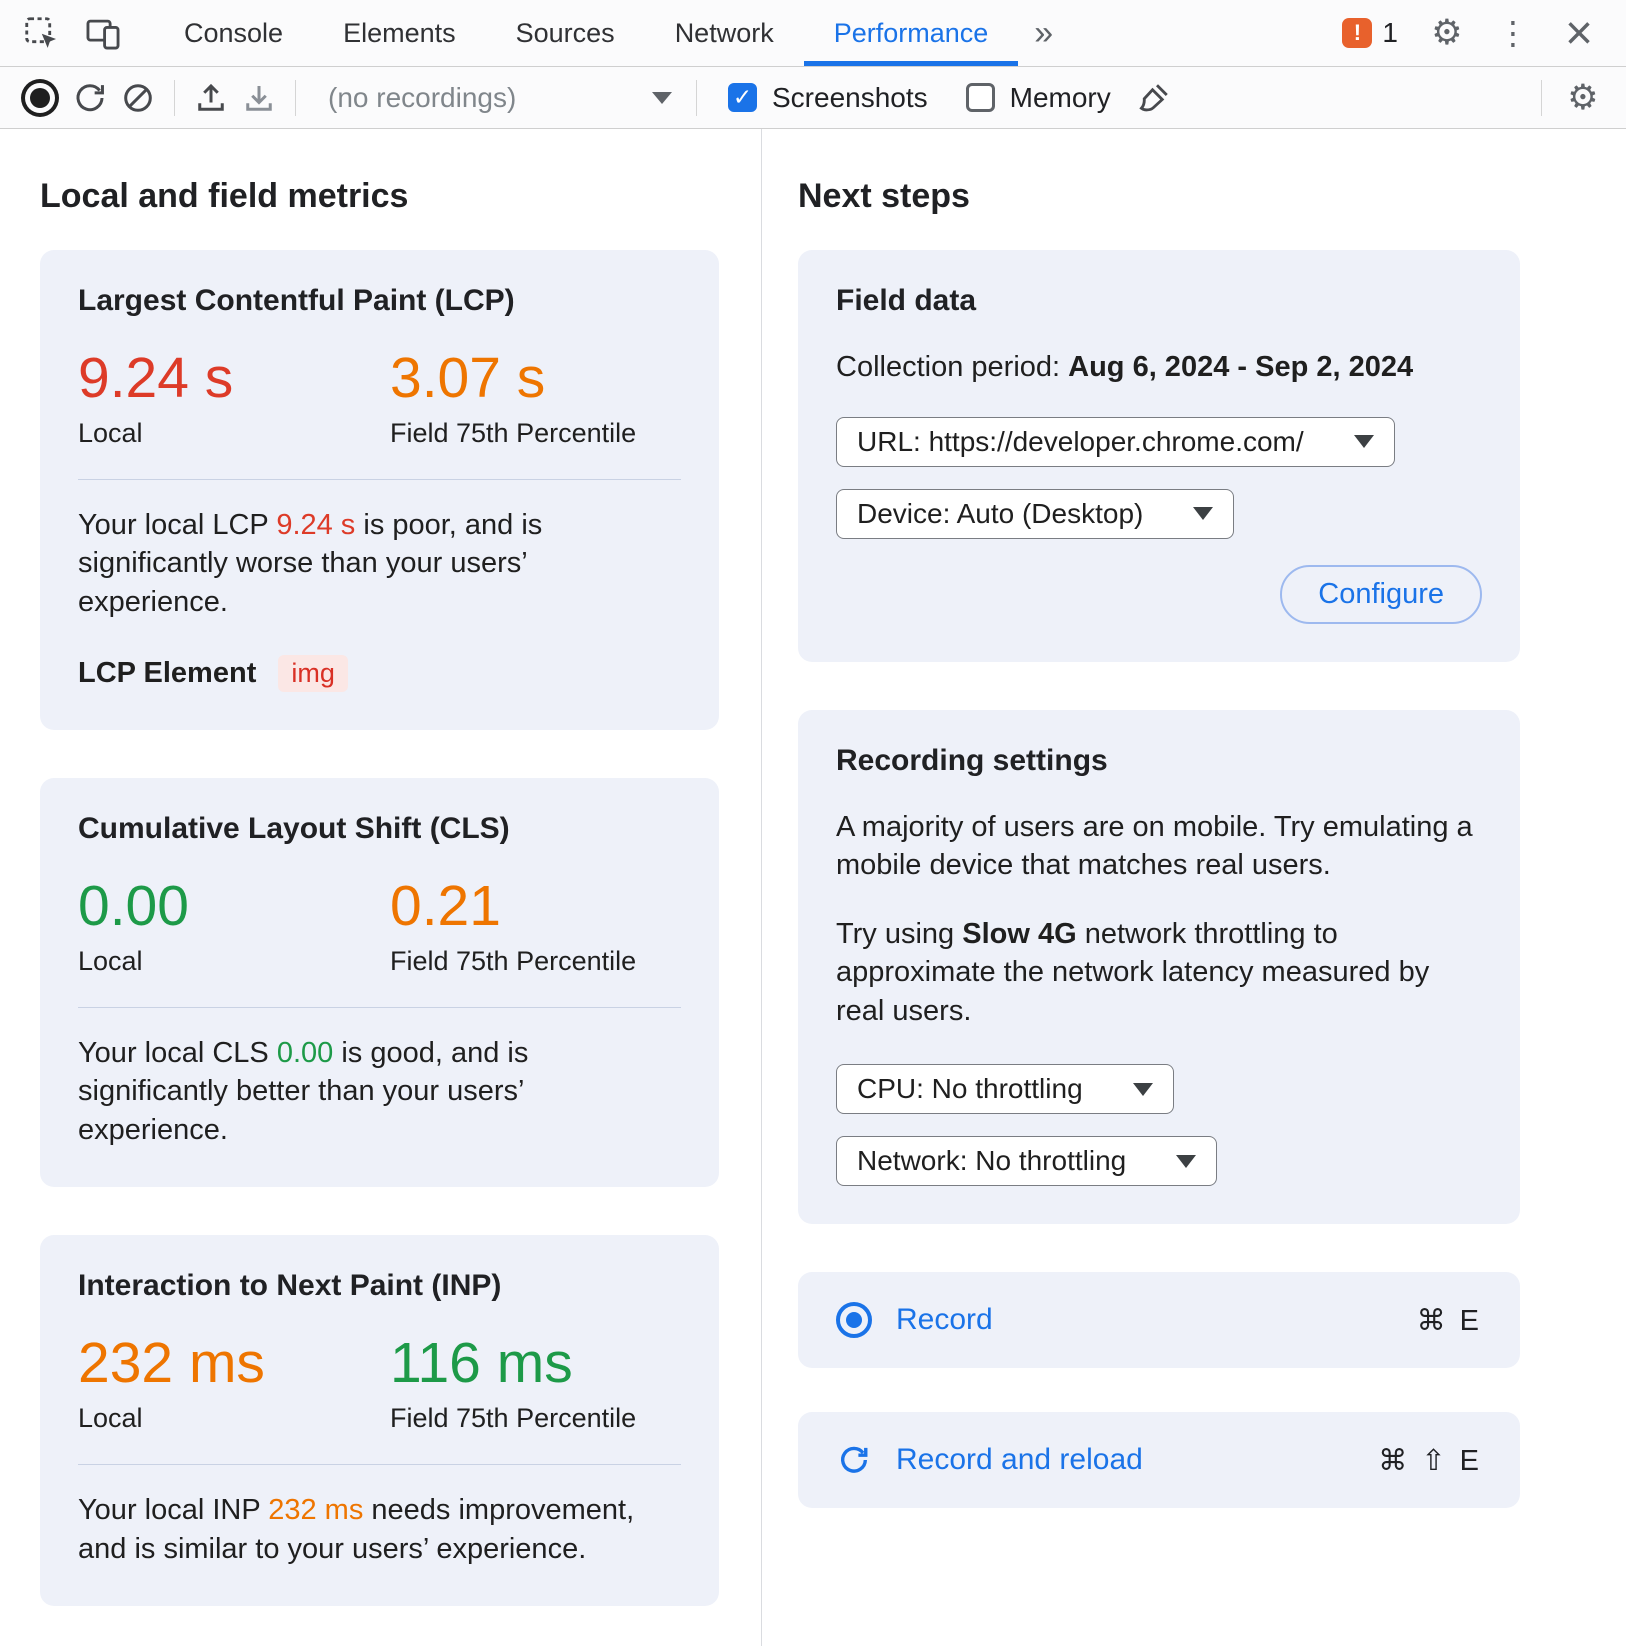  I want to click on device-select-value: Device: Auto (Desktop), so click(1000, 513).